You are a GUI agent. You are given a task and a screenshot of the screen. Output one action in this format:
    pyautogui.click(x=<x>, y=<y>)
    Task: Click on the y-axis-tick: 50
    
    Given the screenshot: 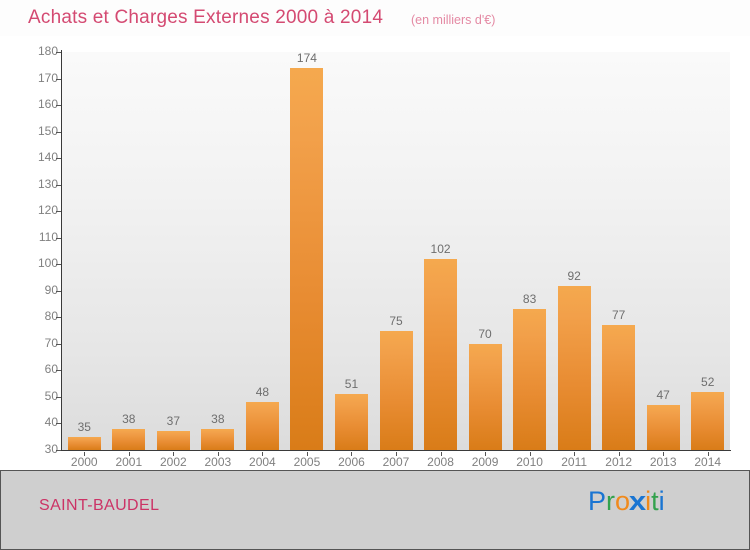 What is the action you would take?
    pyautogui.click(x=34, y=396)
    